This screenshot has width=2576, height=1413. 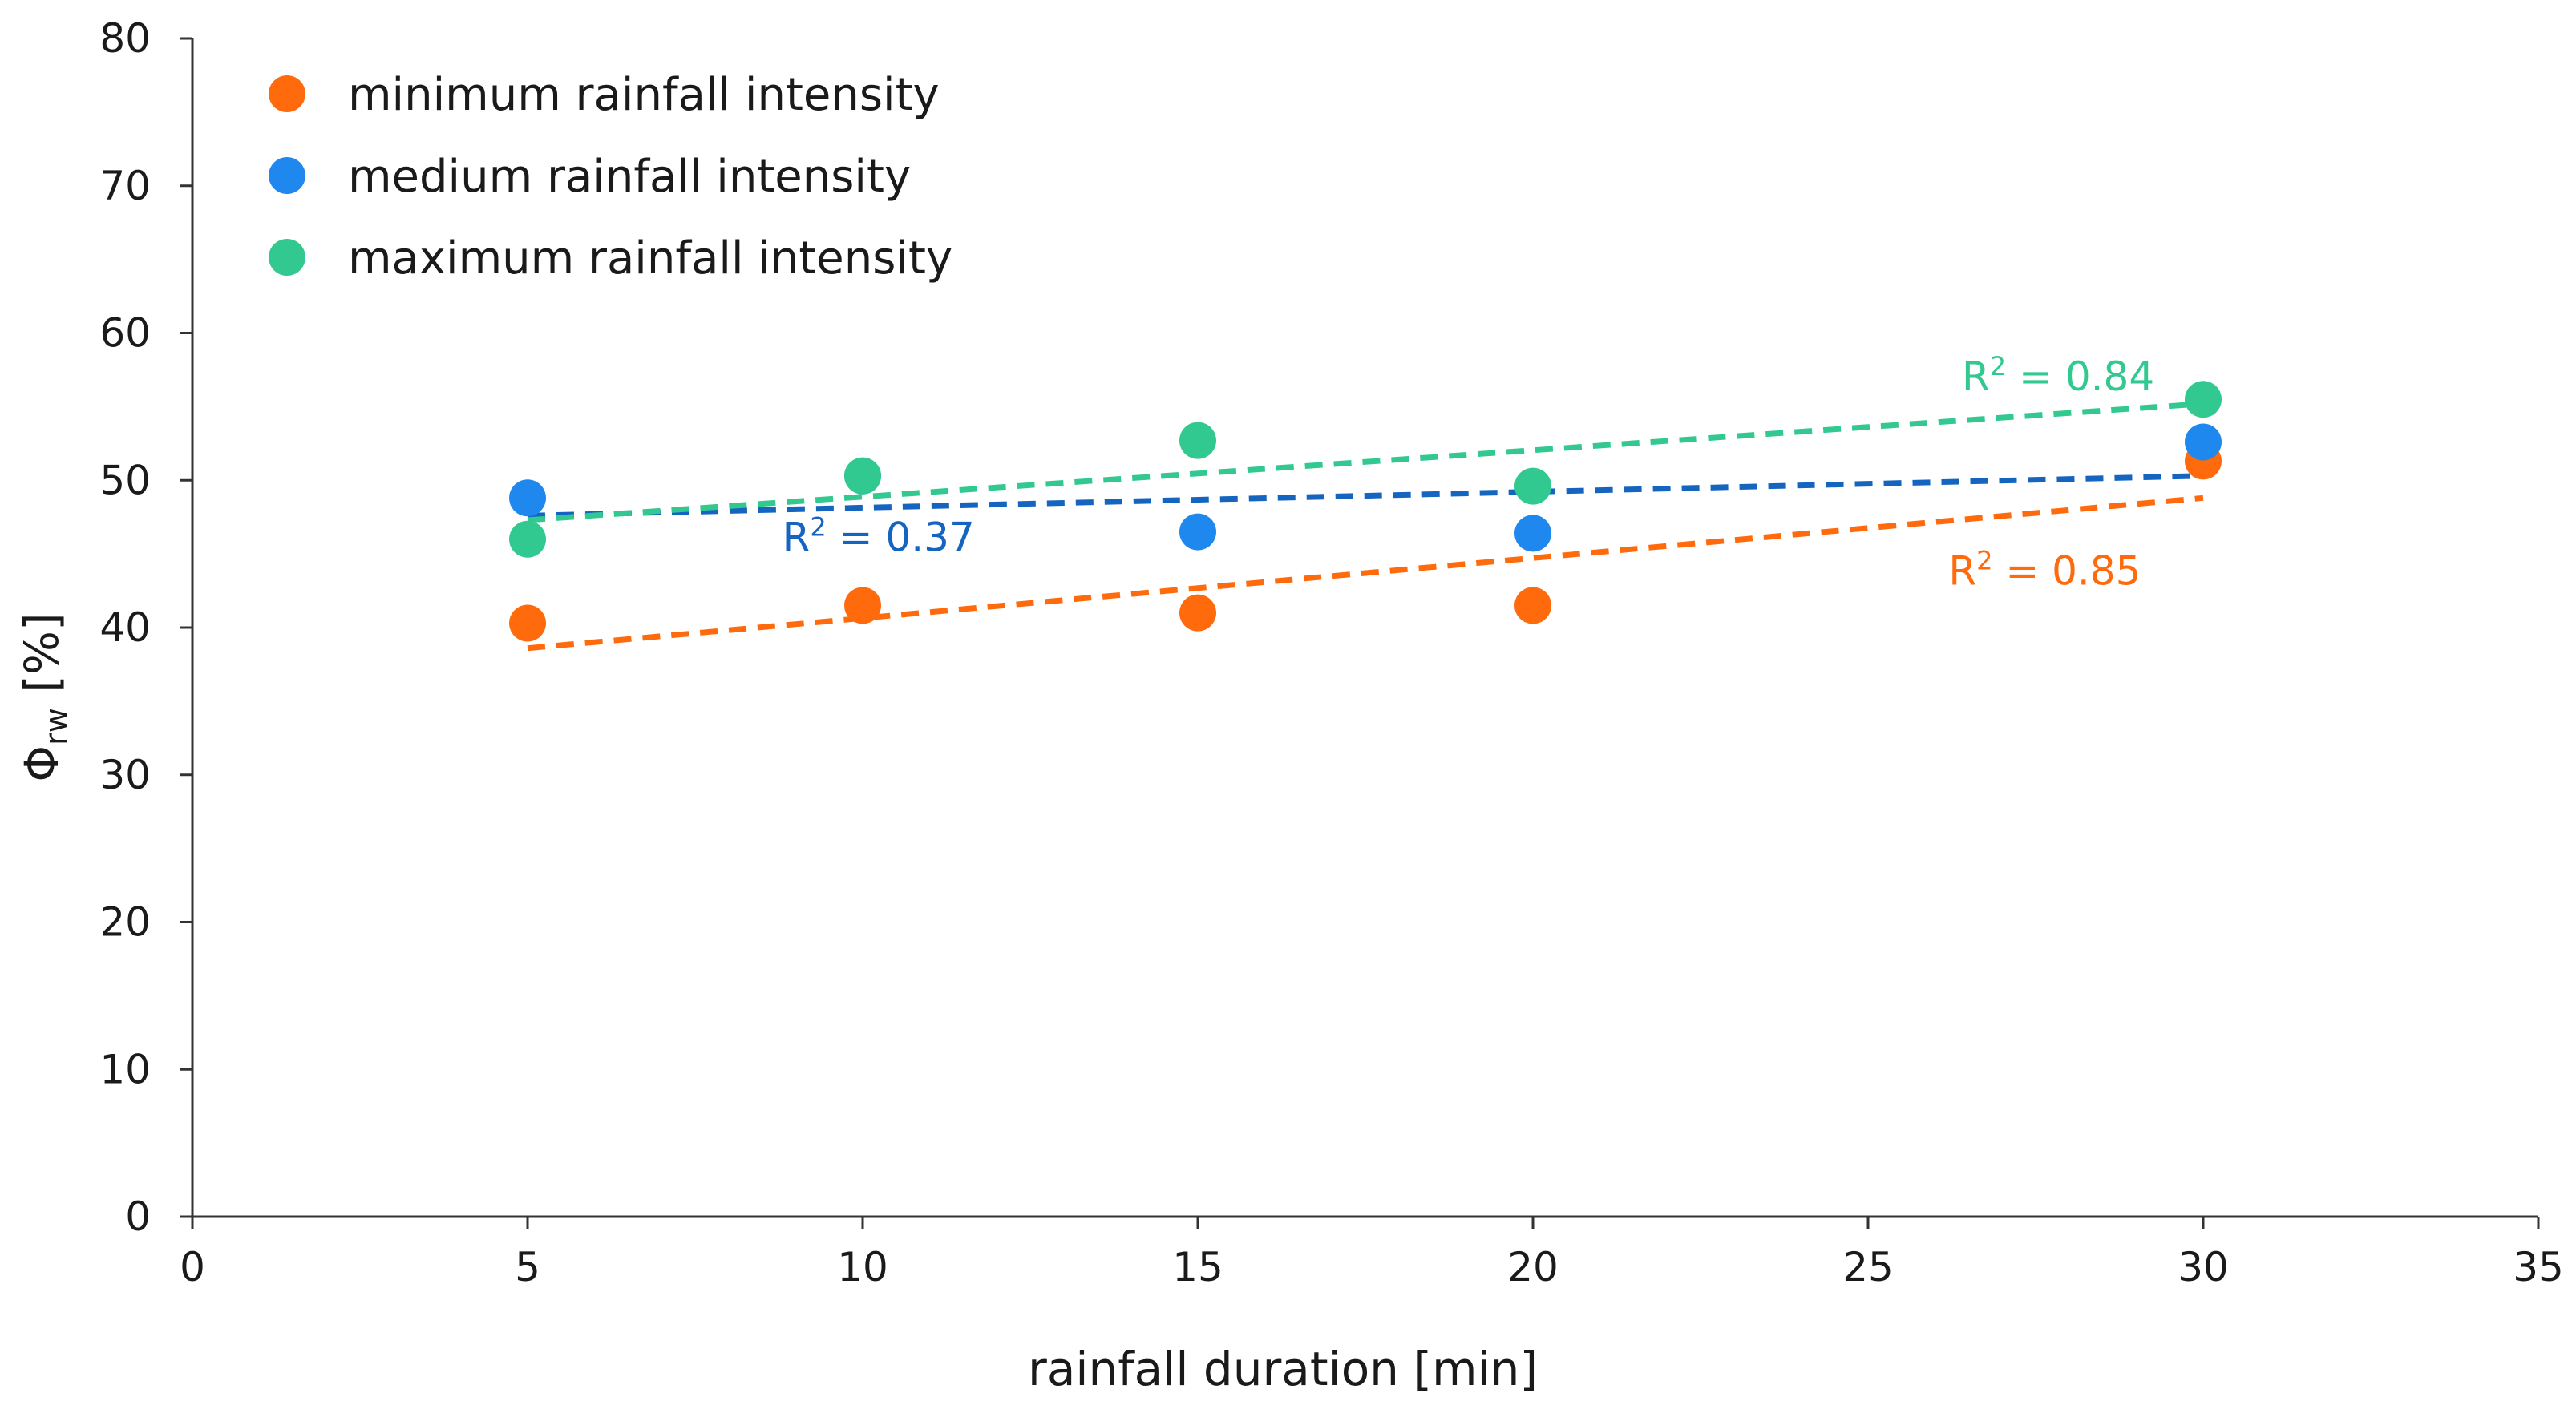 What do you see at coordinates (2080, 377) in the screenshot?
I see `r2-value: = 0.84` at bounding box center [2080, 377].